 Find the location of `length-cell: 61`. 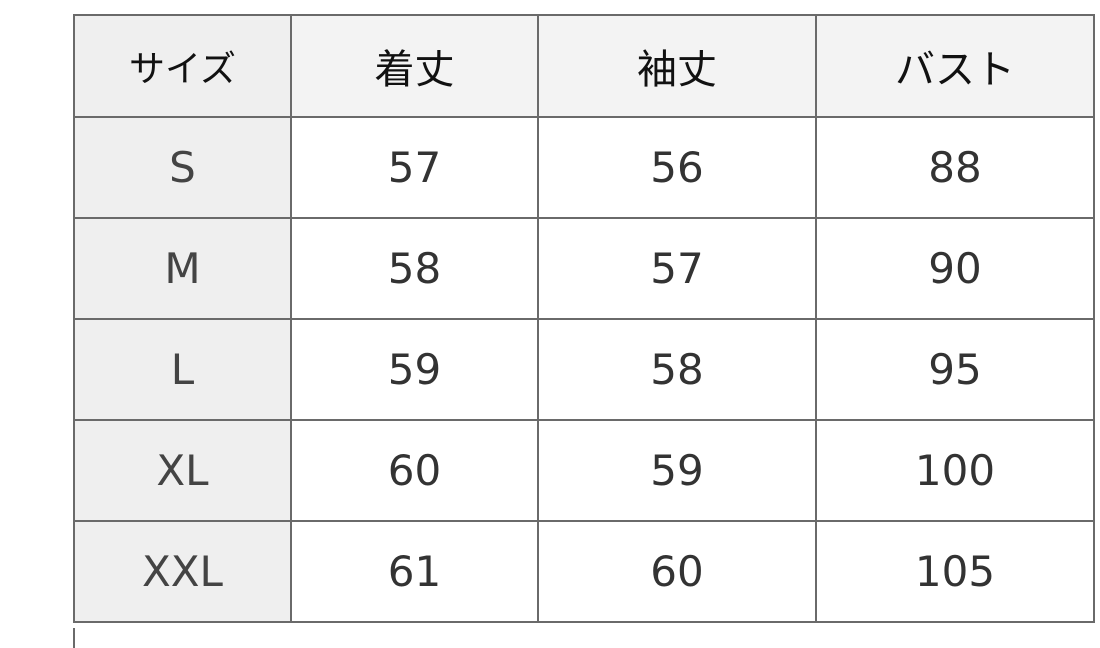

length-cell: 61 is located at coordinates (414, 571).